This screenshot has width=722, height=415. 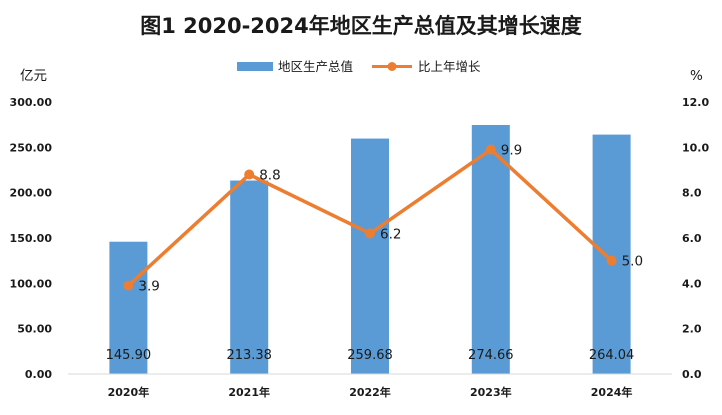 I want to click on bar-value-label: 274.66, so click(x=491, y=355).